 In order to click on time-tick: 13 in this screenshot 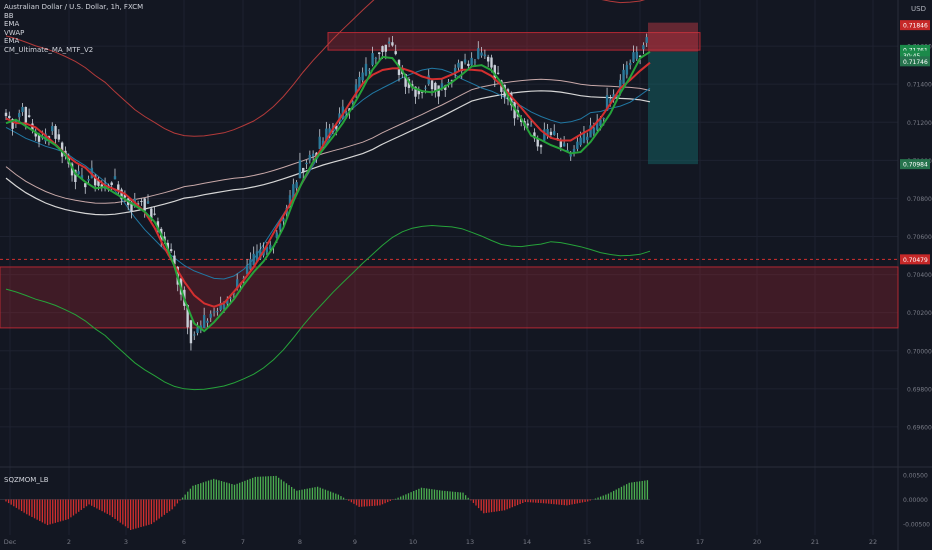, I will do `click(470, 542)`.